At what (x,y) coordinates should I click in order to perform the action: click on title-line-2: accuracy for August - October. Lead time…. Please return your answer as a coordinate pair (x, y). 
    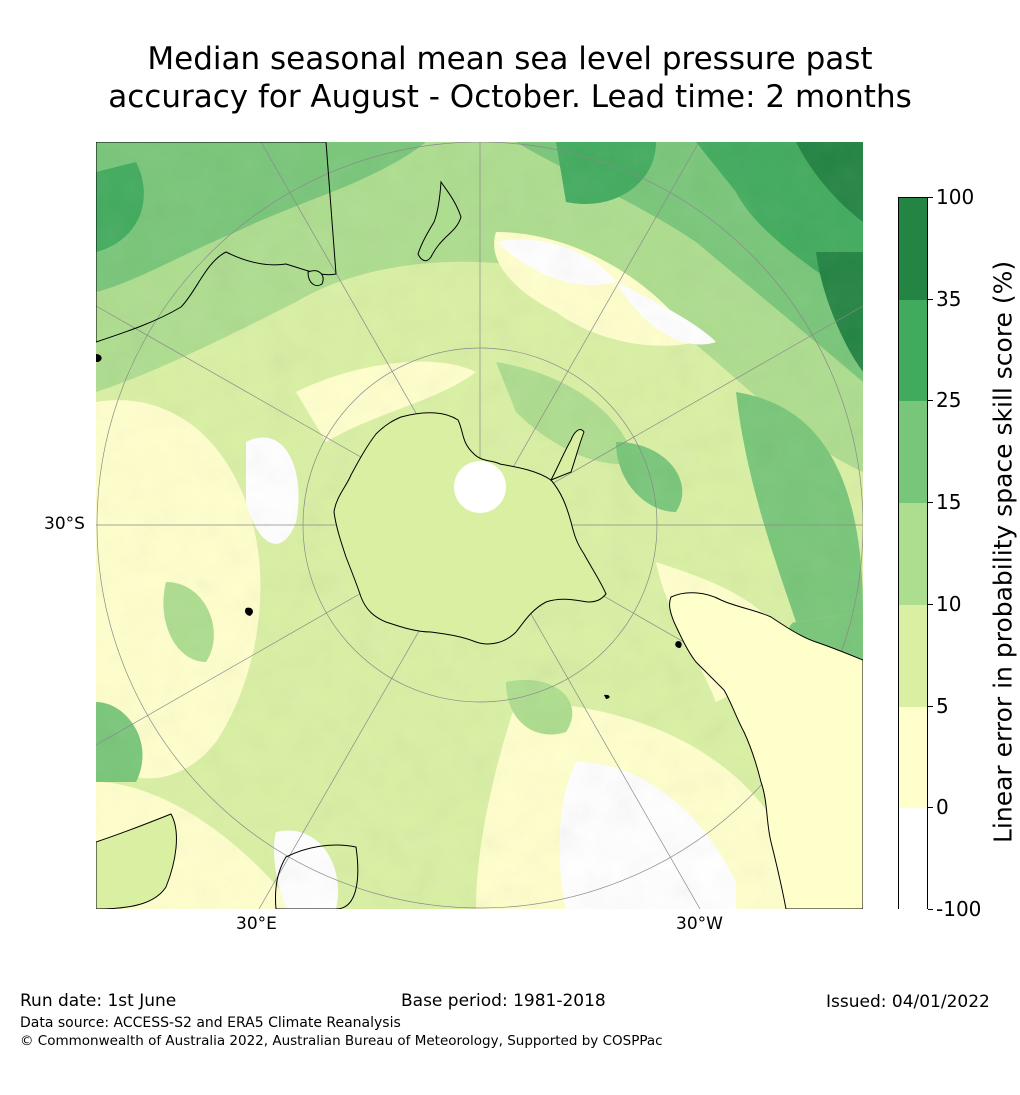
    Looking at the image, I should click on (510, 97).